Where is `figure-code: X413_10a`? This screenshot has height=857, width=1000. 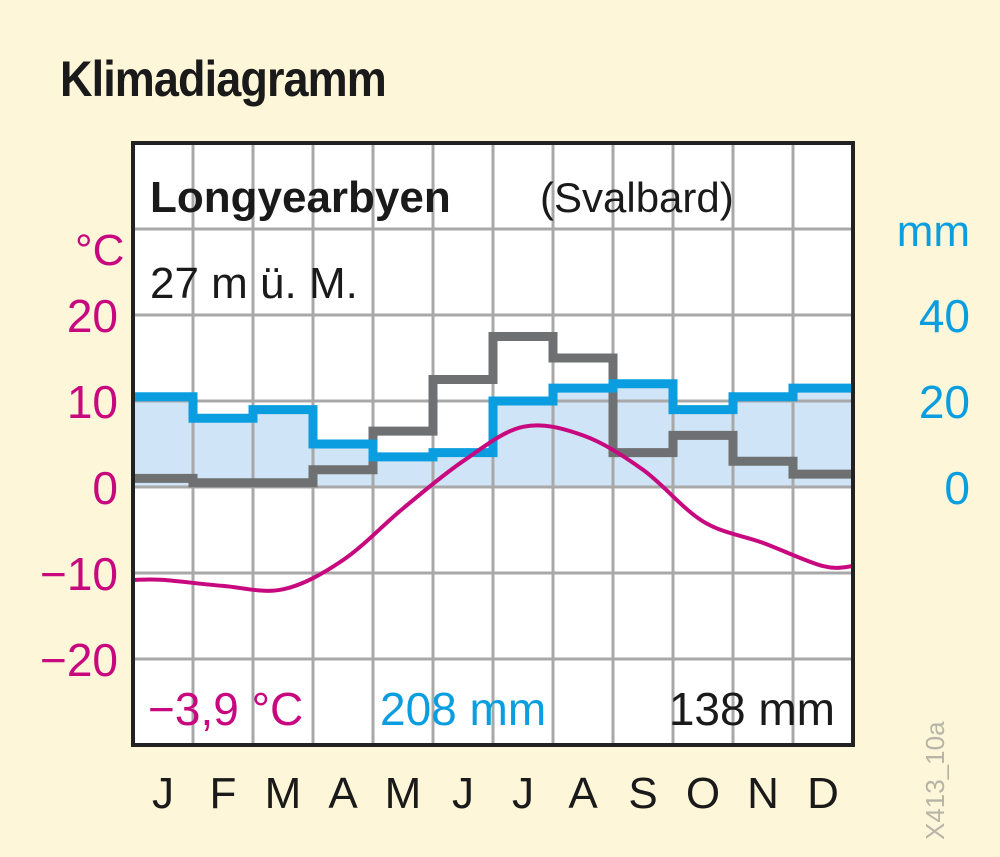 figure-code: X413_10a is located at coordinates (935, 780).